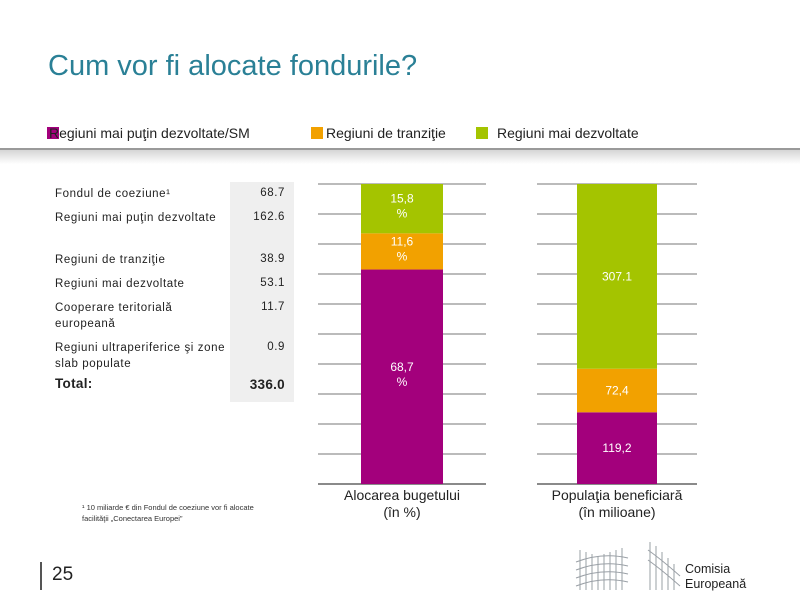 The width and height of the screenshot is (800, 600). I want to click on table-row: Regiuni mai dezvoltate 53.1, so click(171, 284).